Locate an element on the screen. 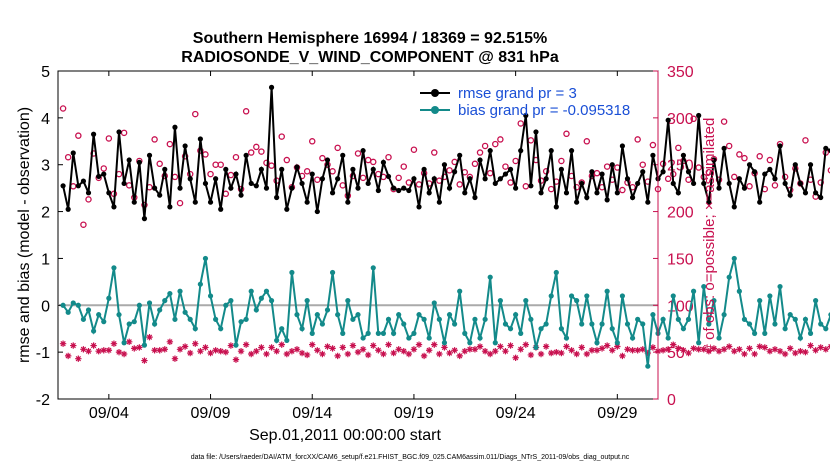 This screenshot has width=830, height=470. y-left-tick-label: -1 is located at coordinates (43, 353).